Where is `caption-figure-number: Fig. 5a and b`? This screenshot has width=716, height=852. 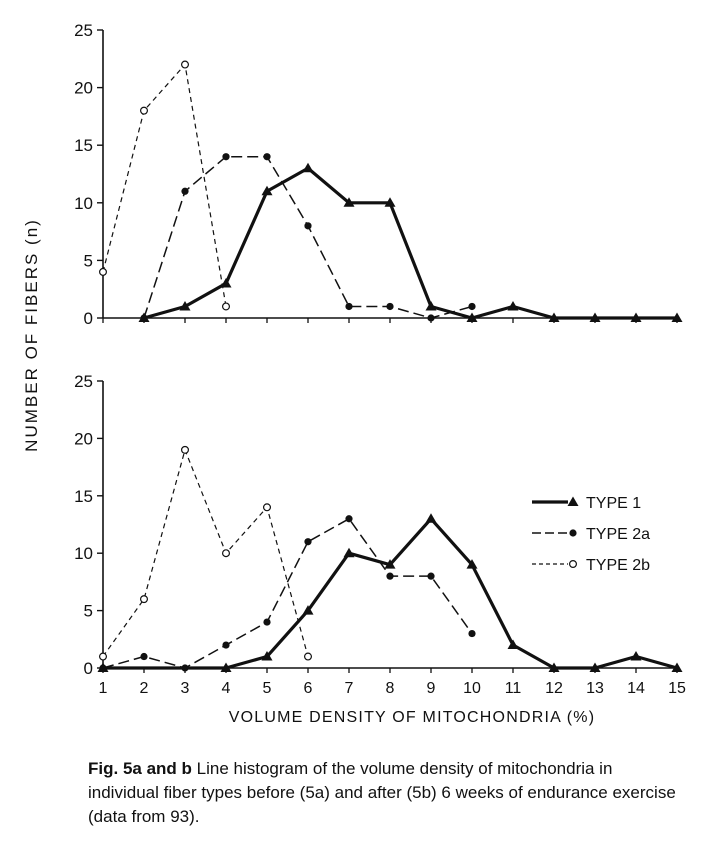 caption-figure-number: Fig. 5a and b is located at coordinates (140, 768).